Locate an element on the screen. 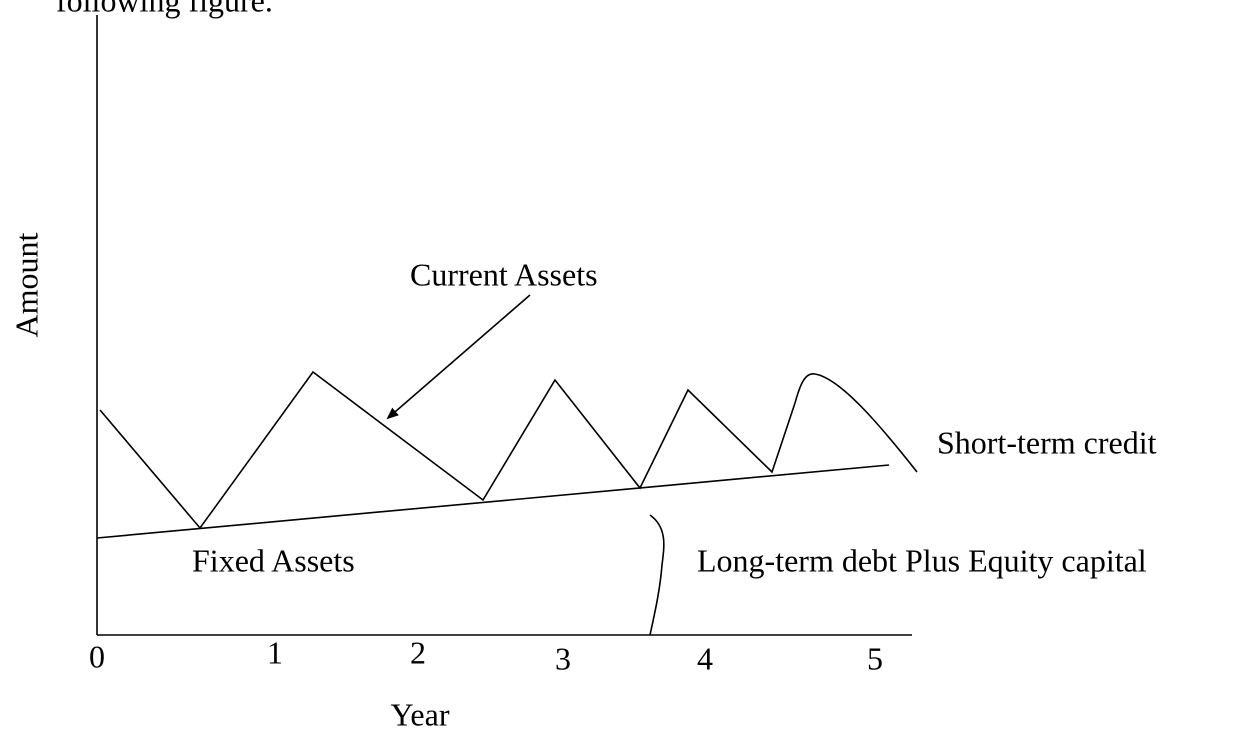 This screenshot has width=1235, height=747. fixed-assets-line is located at coordinates (493, 501).